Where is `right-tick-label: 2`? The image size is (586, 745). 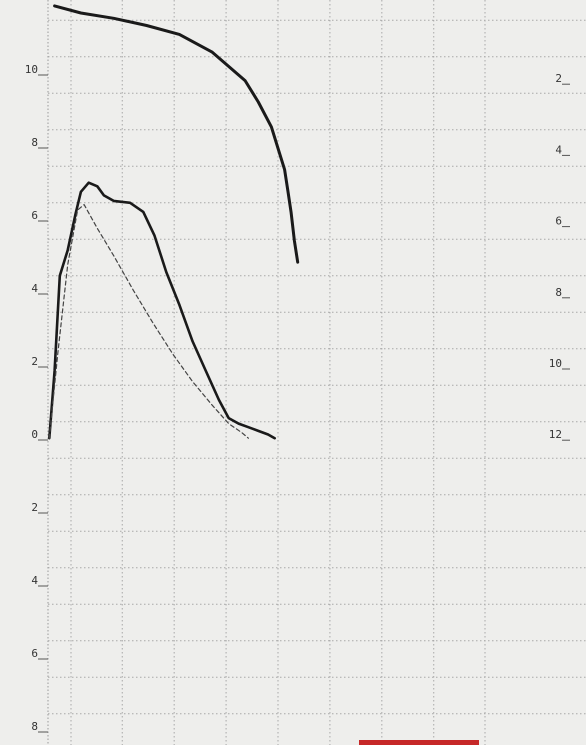 right-tick-label: 2 is located at coordinates (558, 78).